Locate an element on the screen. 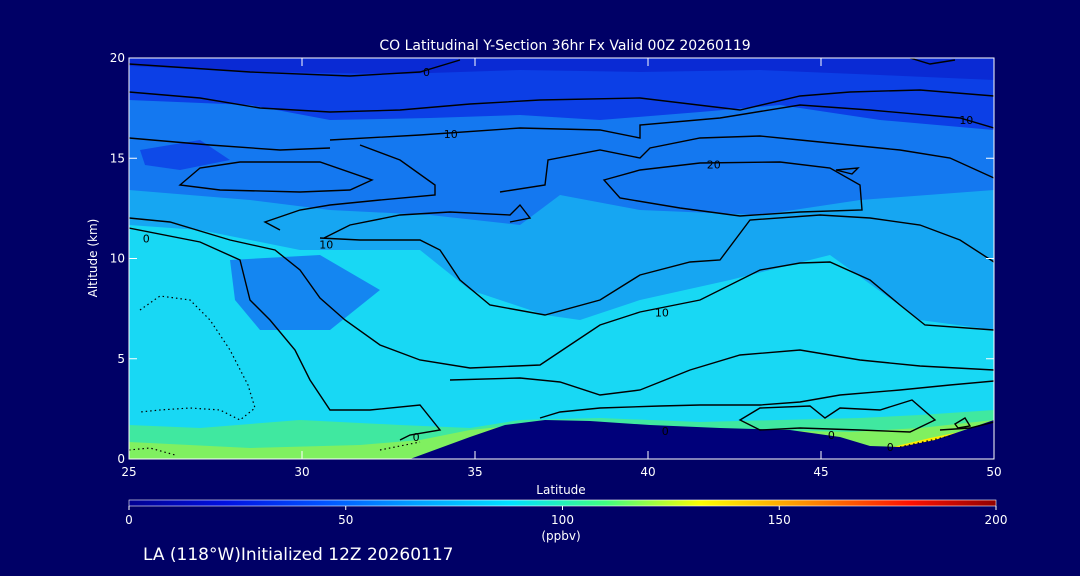 The height and width of the screenshot is (576, 1080). contour-line-10-left is located at coordinates (285, 334).